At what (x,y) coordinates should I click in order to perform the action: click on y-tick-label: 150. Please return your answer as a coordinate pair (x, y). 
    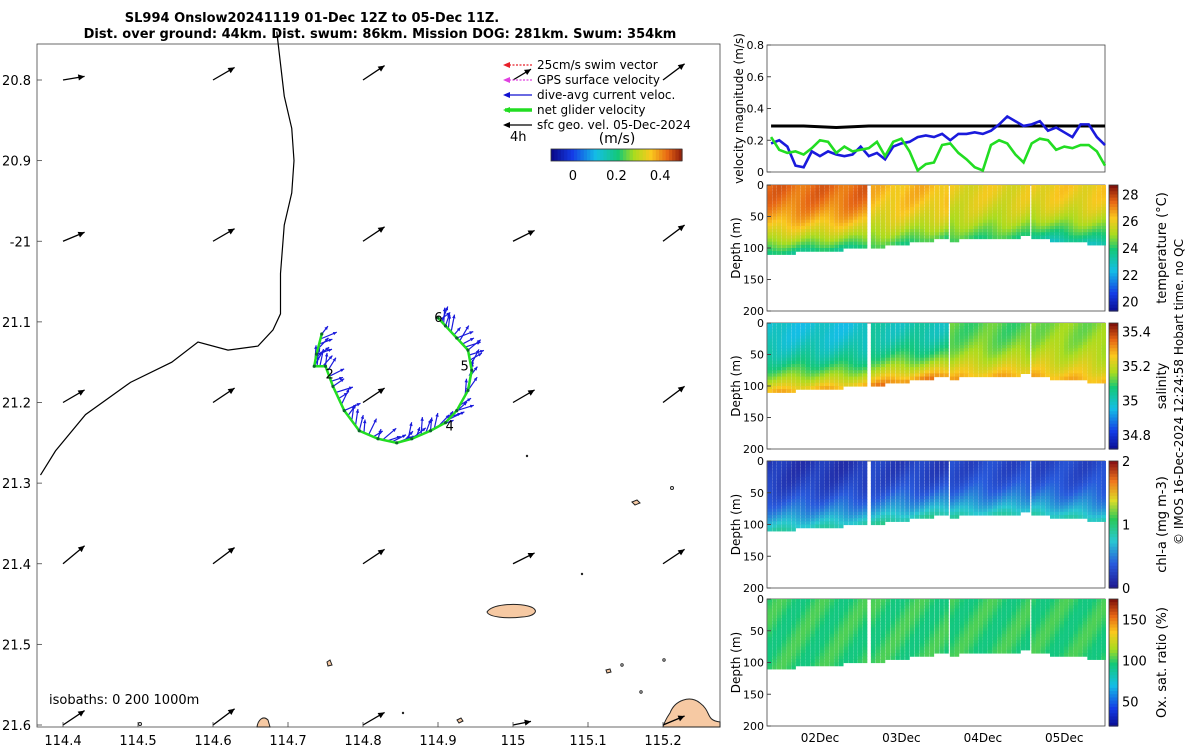
    Looking at the image, I should click on (753, 280).